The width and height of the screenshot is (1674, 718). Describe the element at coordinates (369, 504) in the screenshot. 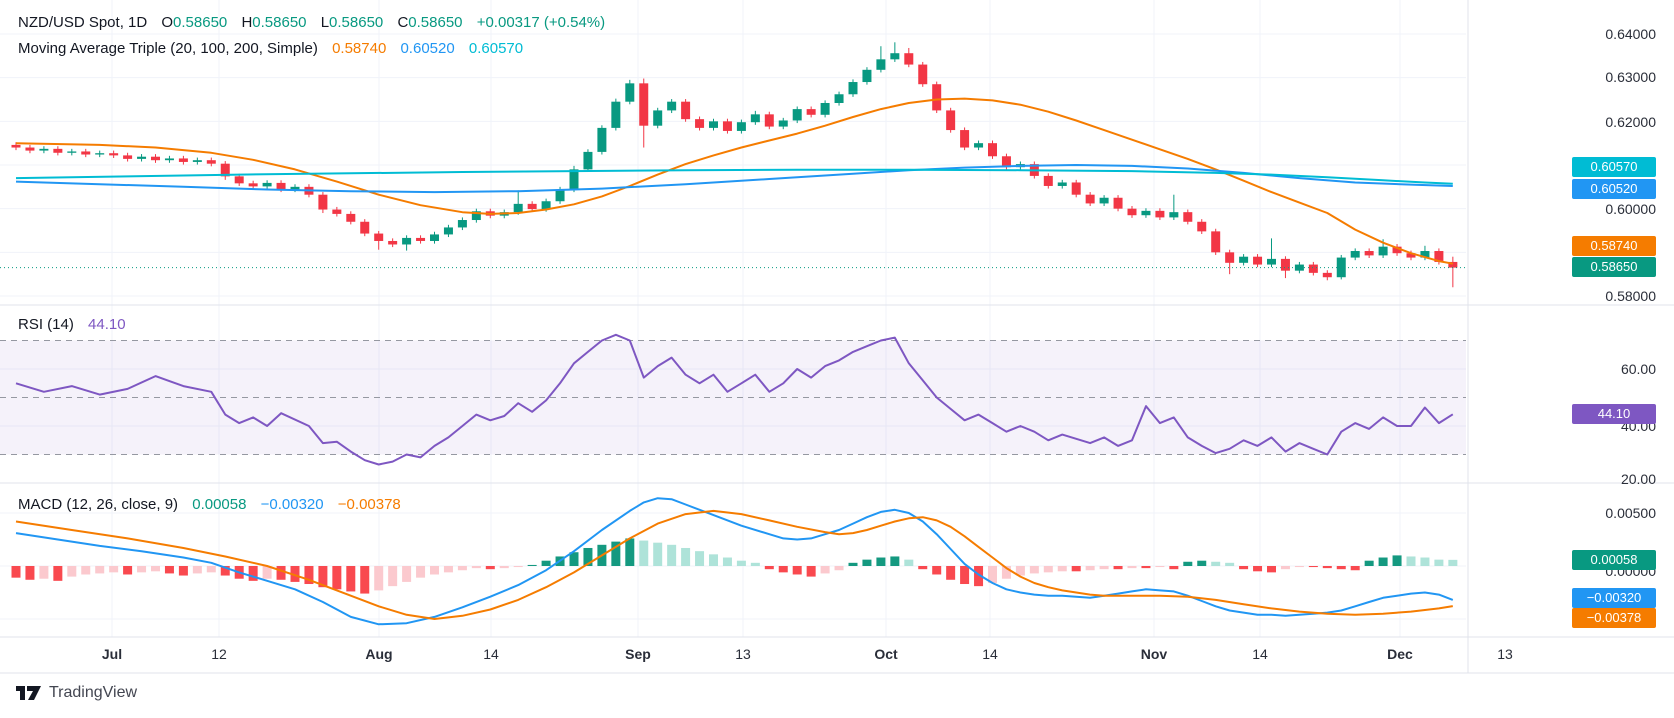

I see `macd-signal-value: −0.00378` at that location.